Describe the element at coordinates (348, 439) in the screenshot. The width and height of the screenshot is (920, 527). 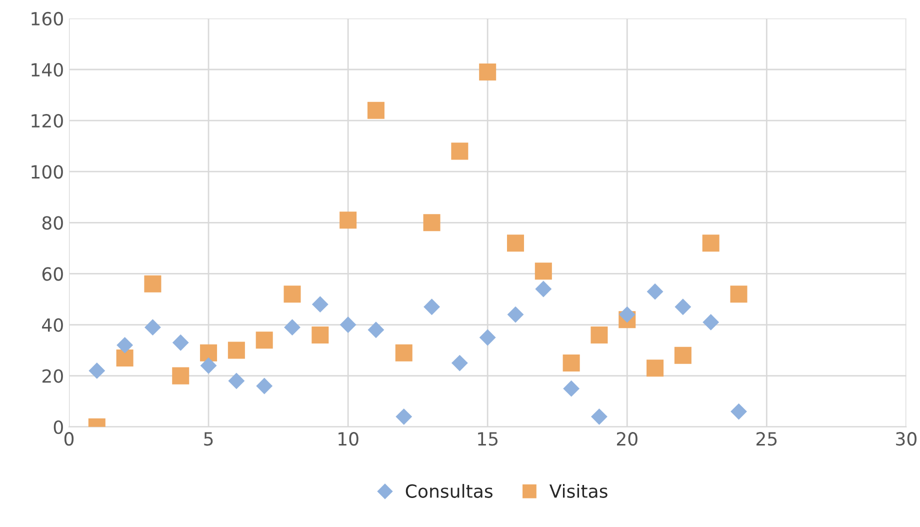
I see `x-tick-label: 10` at that location.